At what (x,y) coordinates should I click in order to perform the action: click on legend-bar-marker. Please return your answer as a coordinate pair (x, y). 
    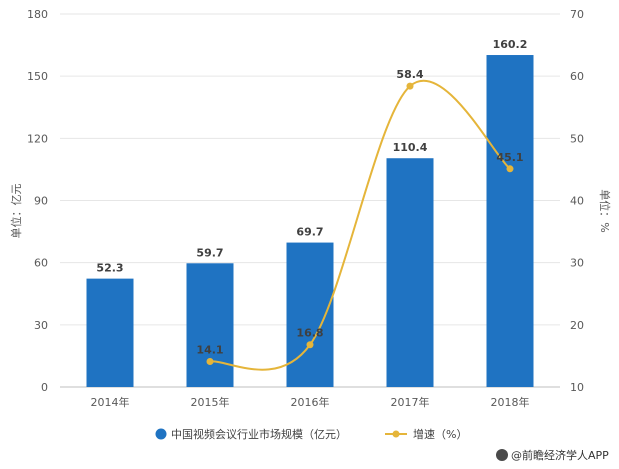
    Looking at the image, I should click on (161, 434).